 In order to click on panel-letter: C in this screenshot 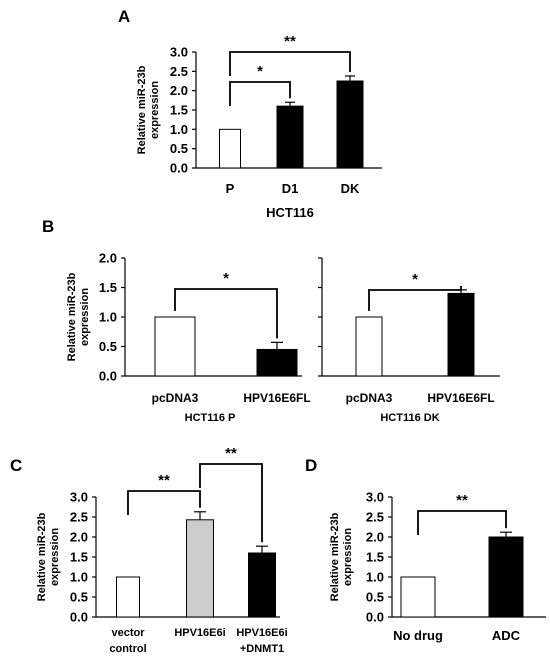, I will do `click(16, 465)`.